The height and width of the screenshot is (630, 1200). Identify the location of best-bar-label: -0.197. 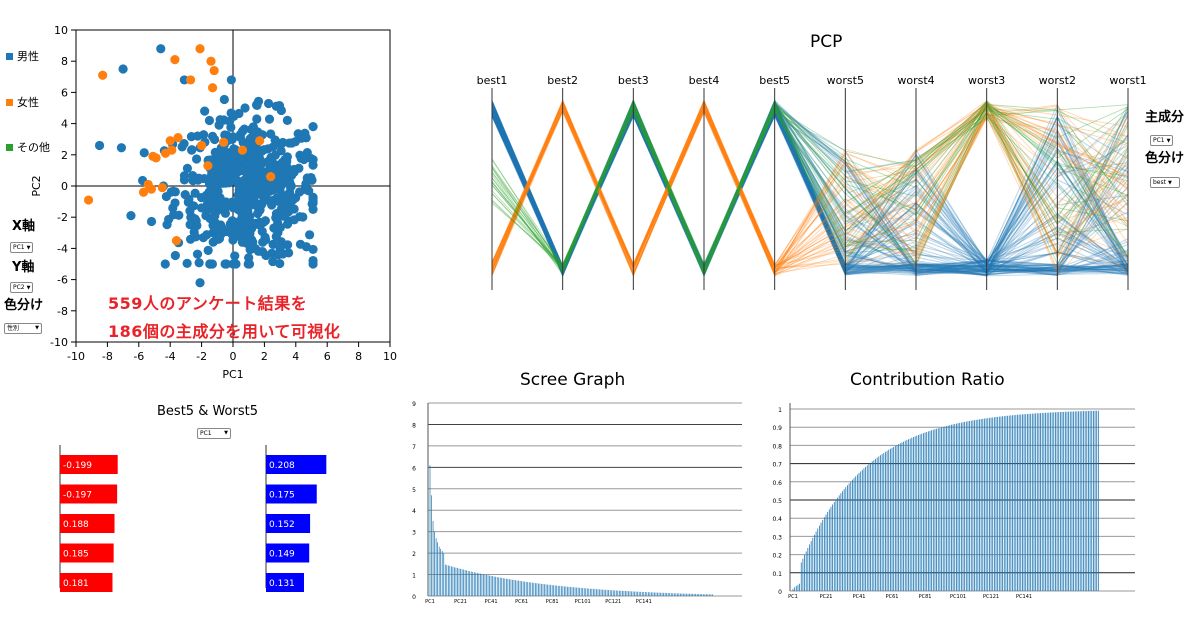
(77, 496).